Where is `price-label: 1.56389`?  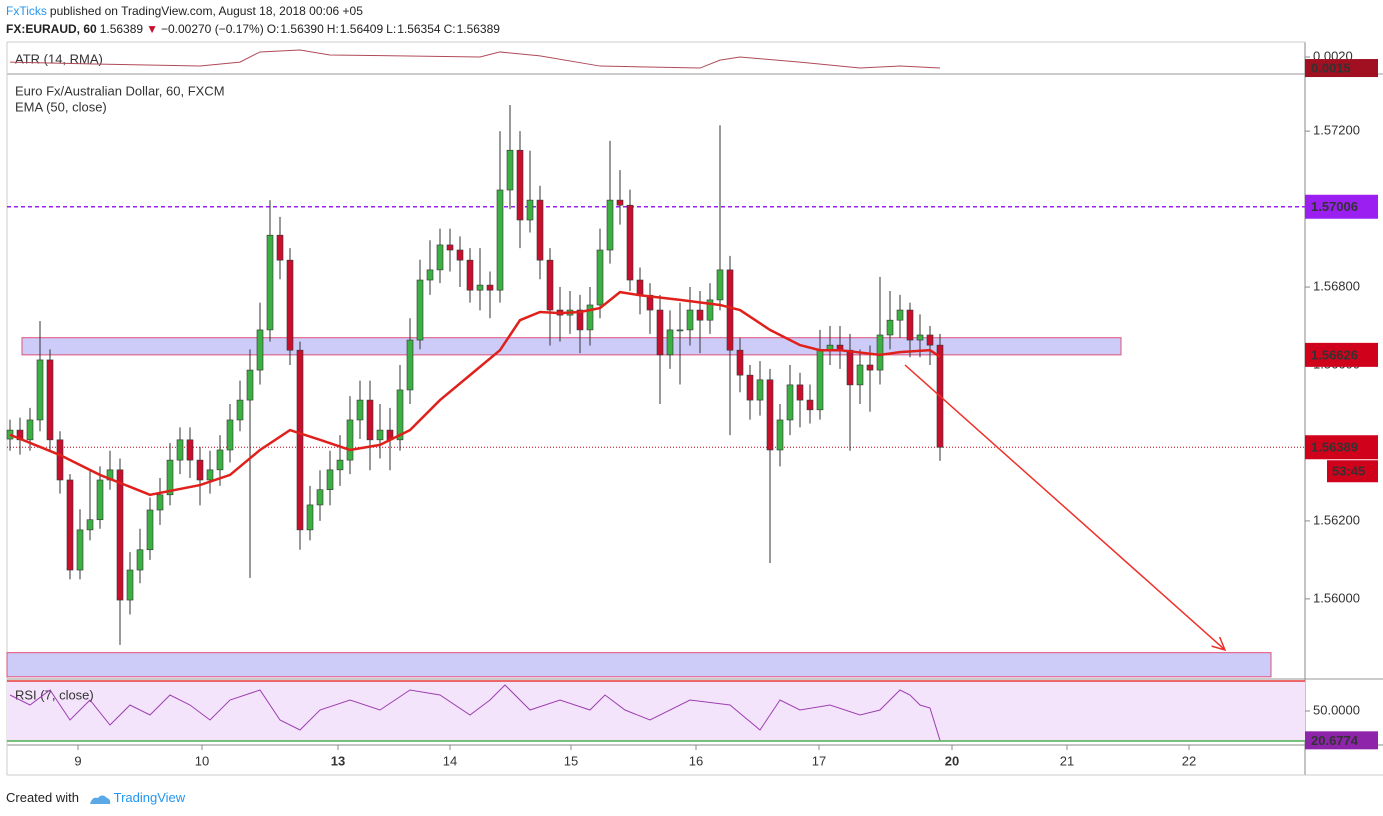 price-label: 1.56389 is located at coordinates (1334, 447).